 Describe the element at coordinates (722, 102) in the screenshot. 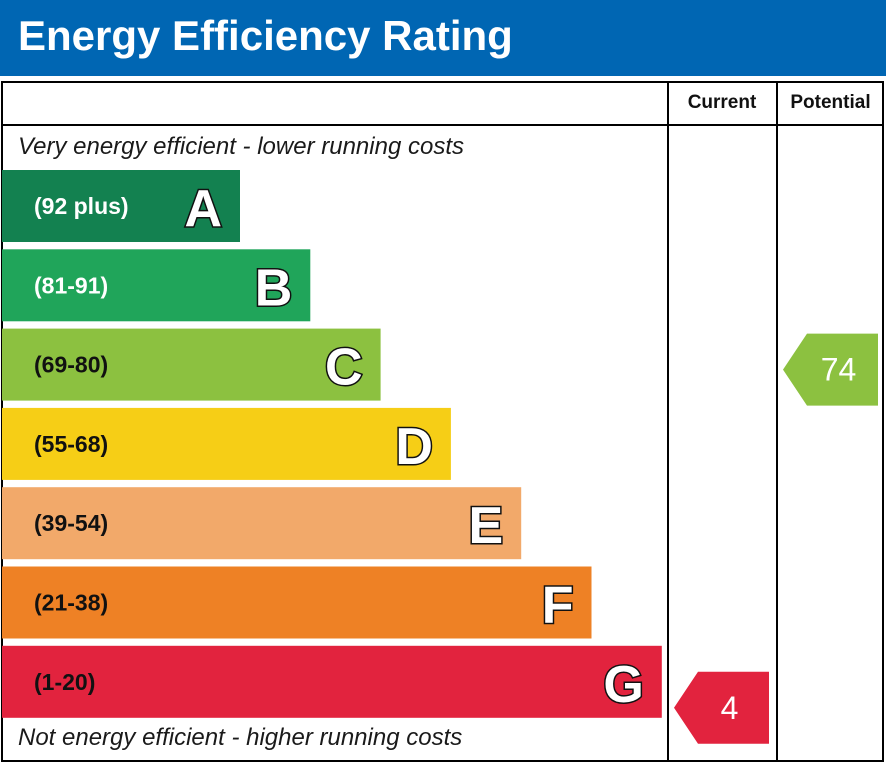

I see `current-column-header: Current` at that location.